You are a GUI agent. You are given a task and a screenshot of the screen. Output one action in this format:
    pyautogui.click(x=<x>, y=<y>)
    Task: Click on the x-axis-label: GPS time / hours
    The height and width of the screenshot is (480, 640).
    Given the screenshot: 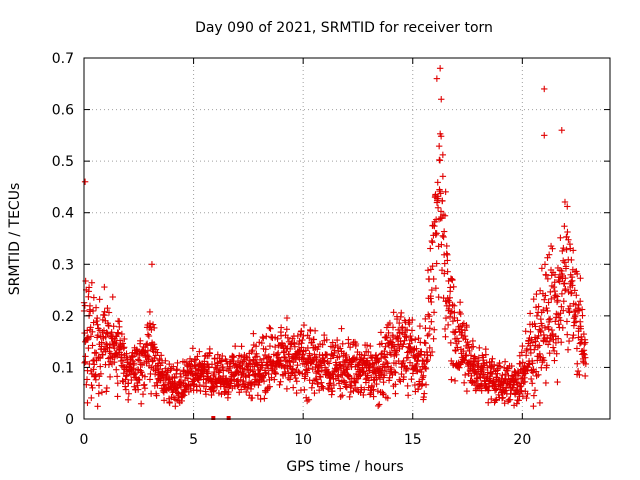 What is the action you would take?
    pyautogui.click(x=344, y=467)
    